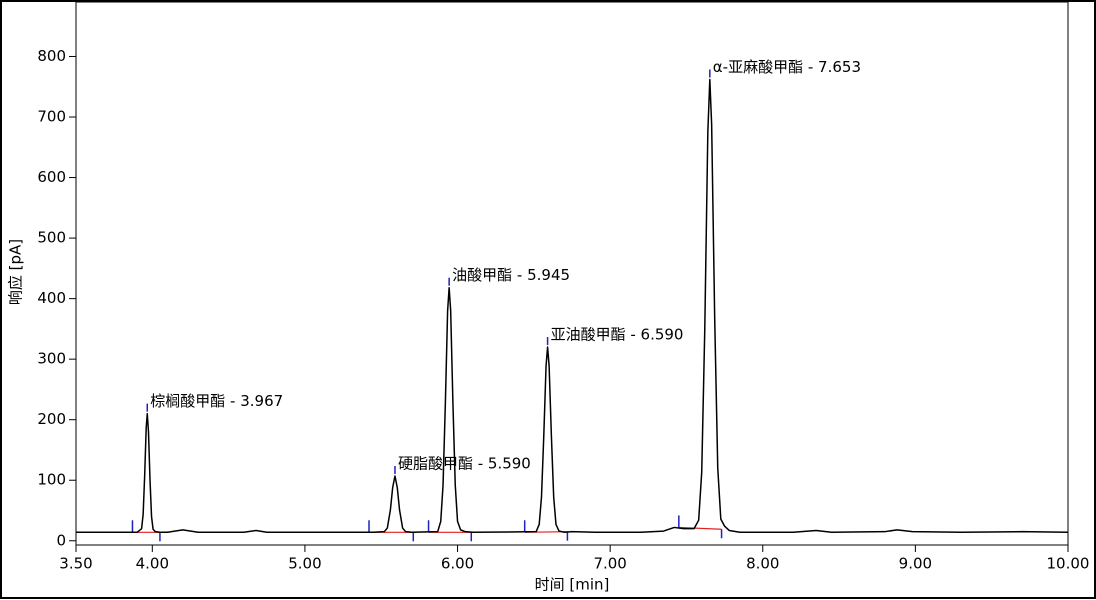 The image size is (1096, 600). Describe the element at coordinates (75, 564) in the screenshot. I see `x-tick-label: 3.50` at that location.